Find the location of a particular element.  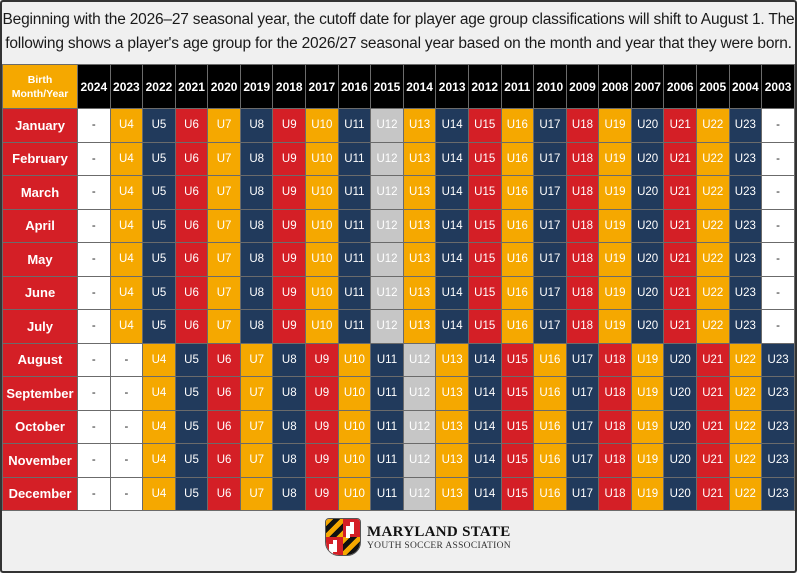

maryland-flag-shield-icon is located at coordinates (343, 537).